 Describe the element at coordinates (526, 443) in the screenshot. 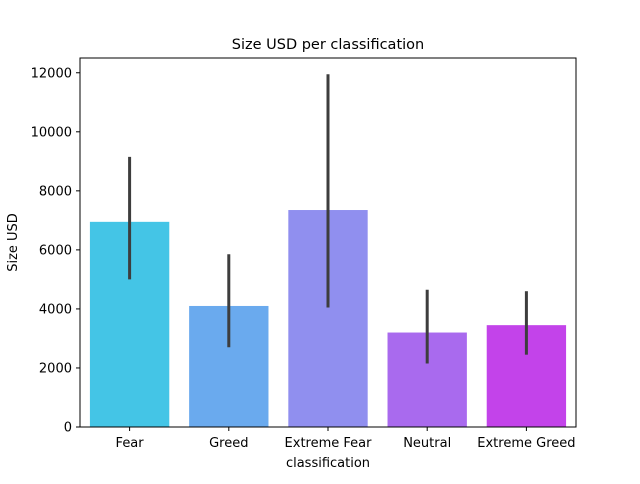

I see `x-tick-label-4: Extreme Greed` at that location.